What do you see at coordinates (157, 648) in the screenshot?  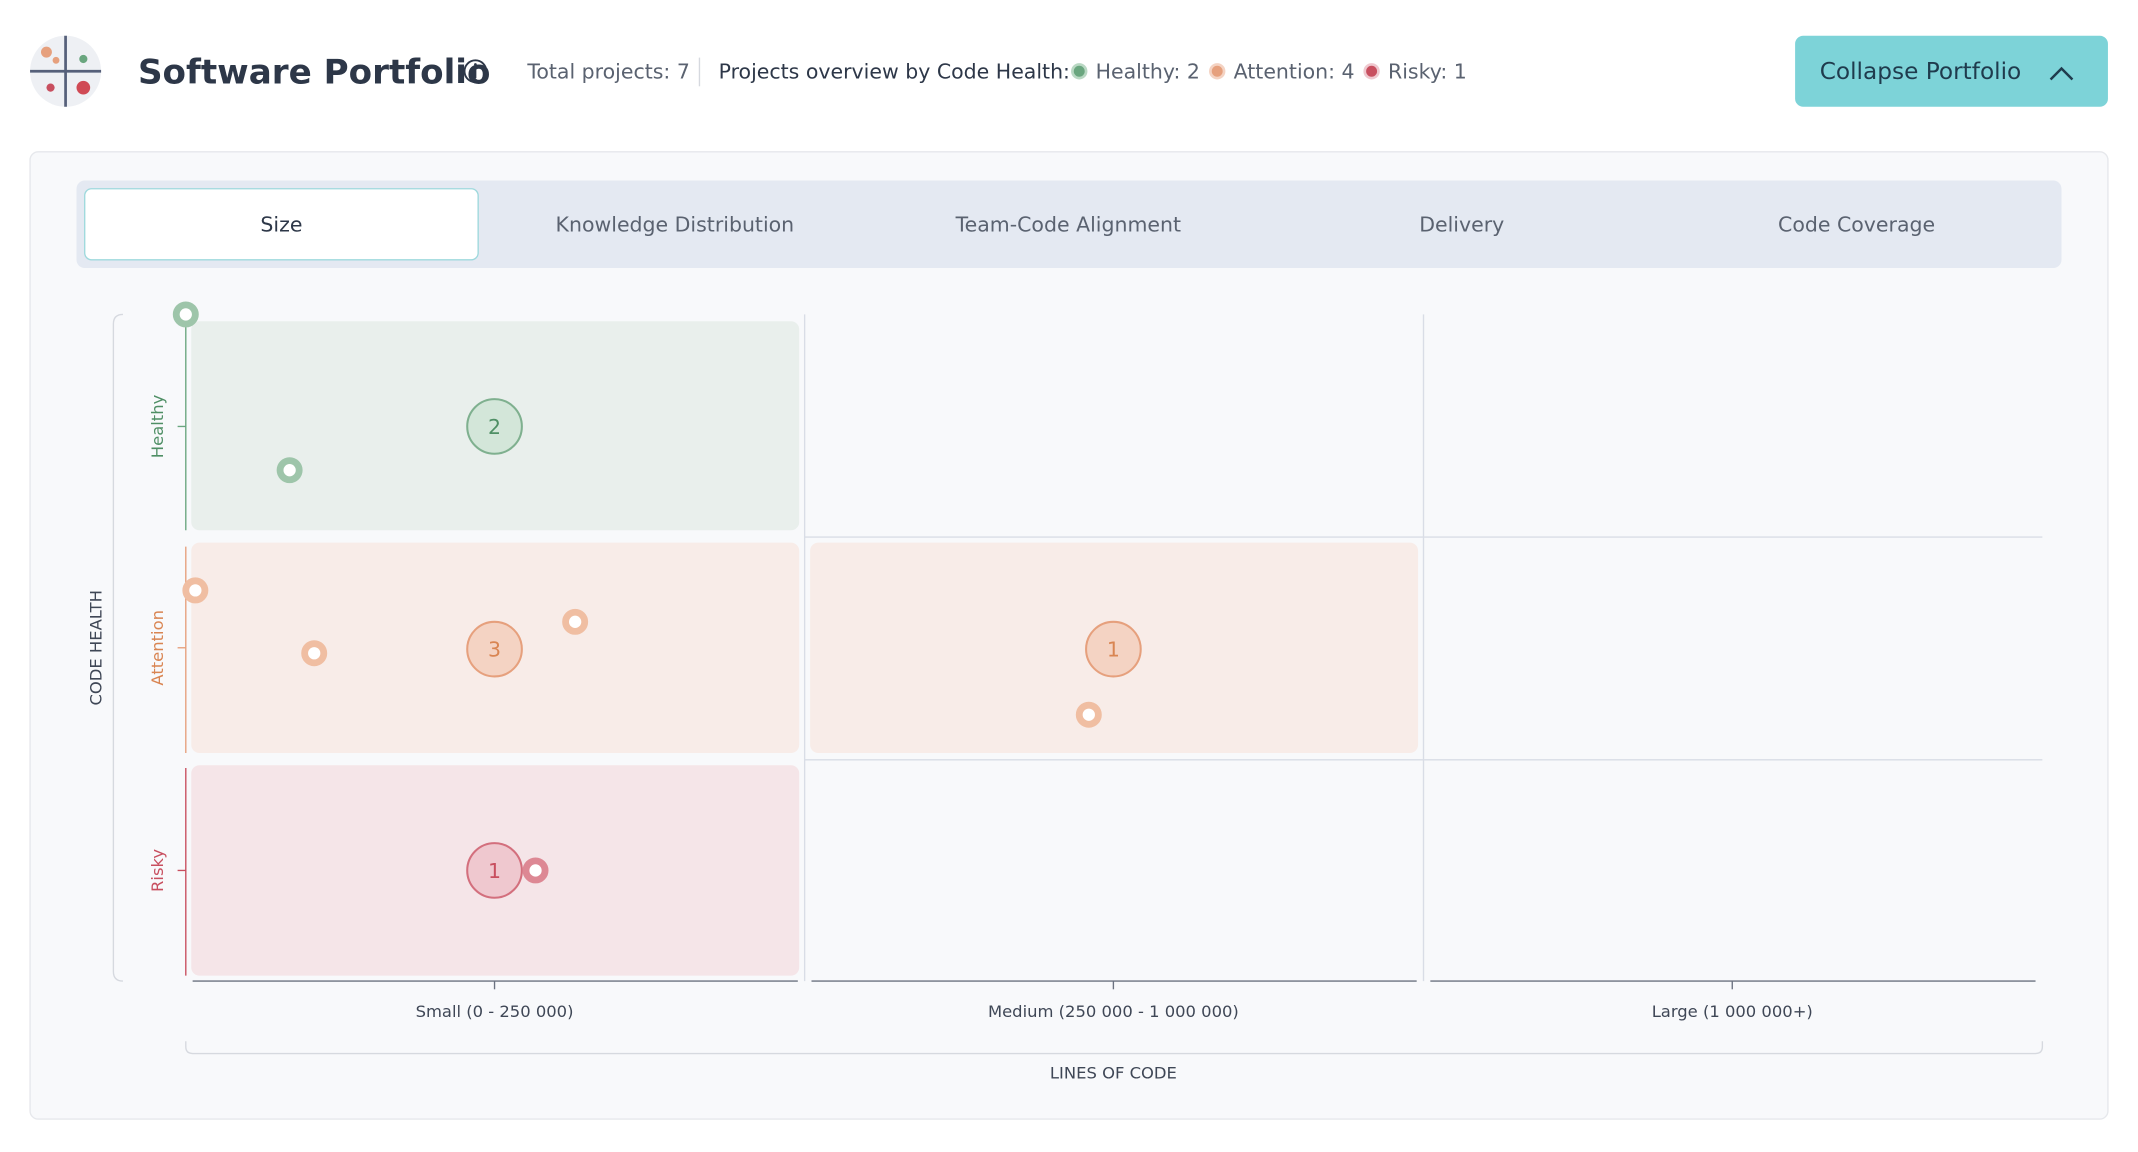 I see `row-label: Attention` at bounding box center [157, 648].